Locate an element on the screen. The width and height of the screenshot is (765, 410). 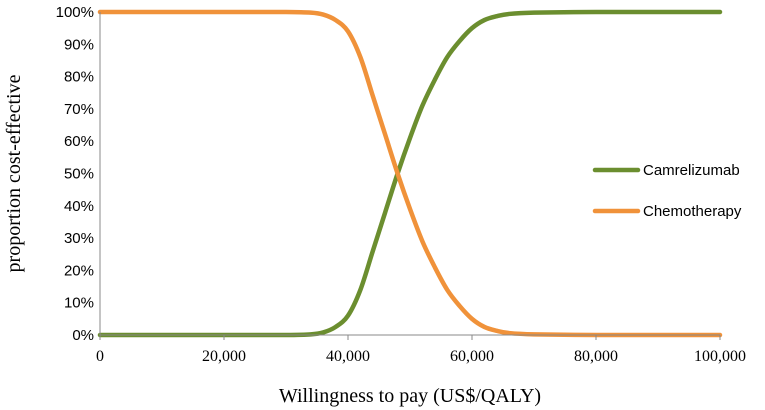
y-tick-label: 100% is located at coordinates (75, 12).